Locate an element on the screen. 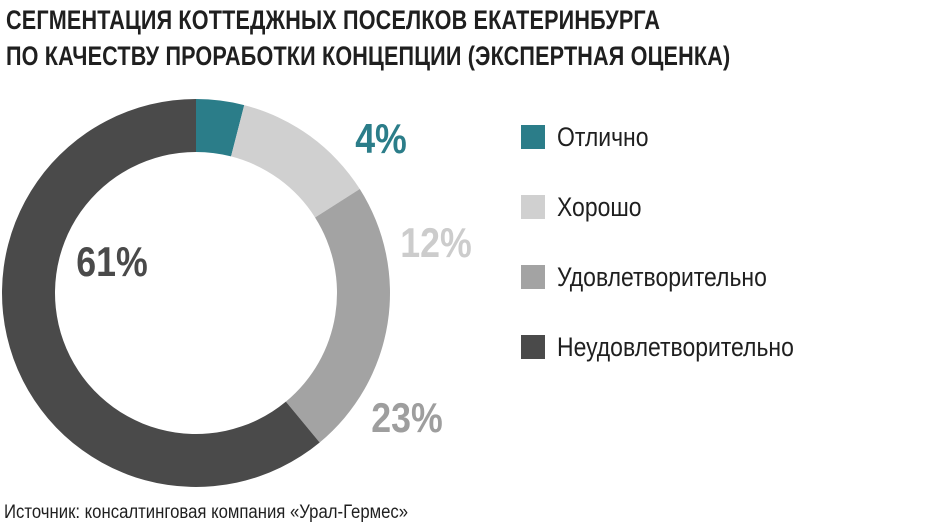 The image size is (945, 531). legend-item-2: Хорошо is located at coordinates (678, 207).